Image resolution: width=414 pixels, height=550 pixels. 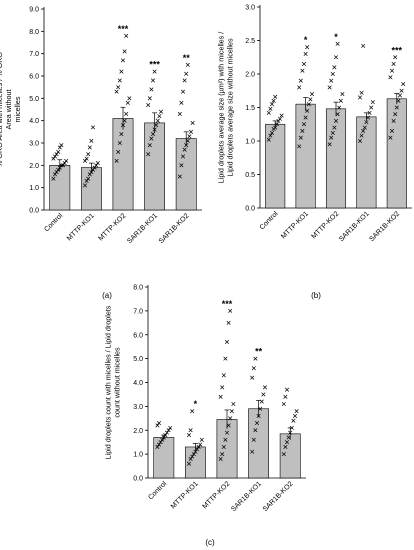 What do you see at coordinates (2, 109) in the screenshot?
I see `y-axis-title-line: % ORO Area with micelles / % ORO` at bounding box center [2, 109].